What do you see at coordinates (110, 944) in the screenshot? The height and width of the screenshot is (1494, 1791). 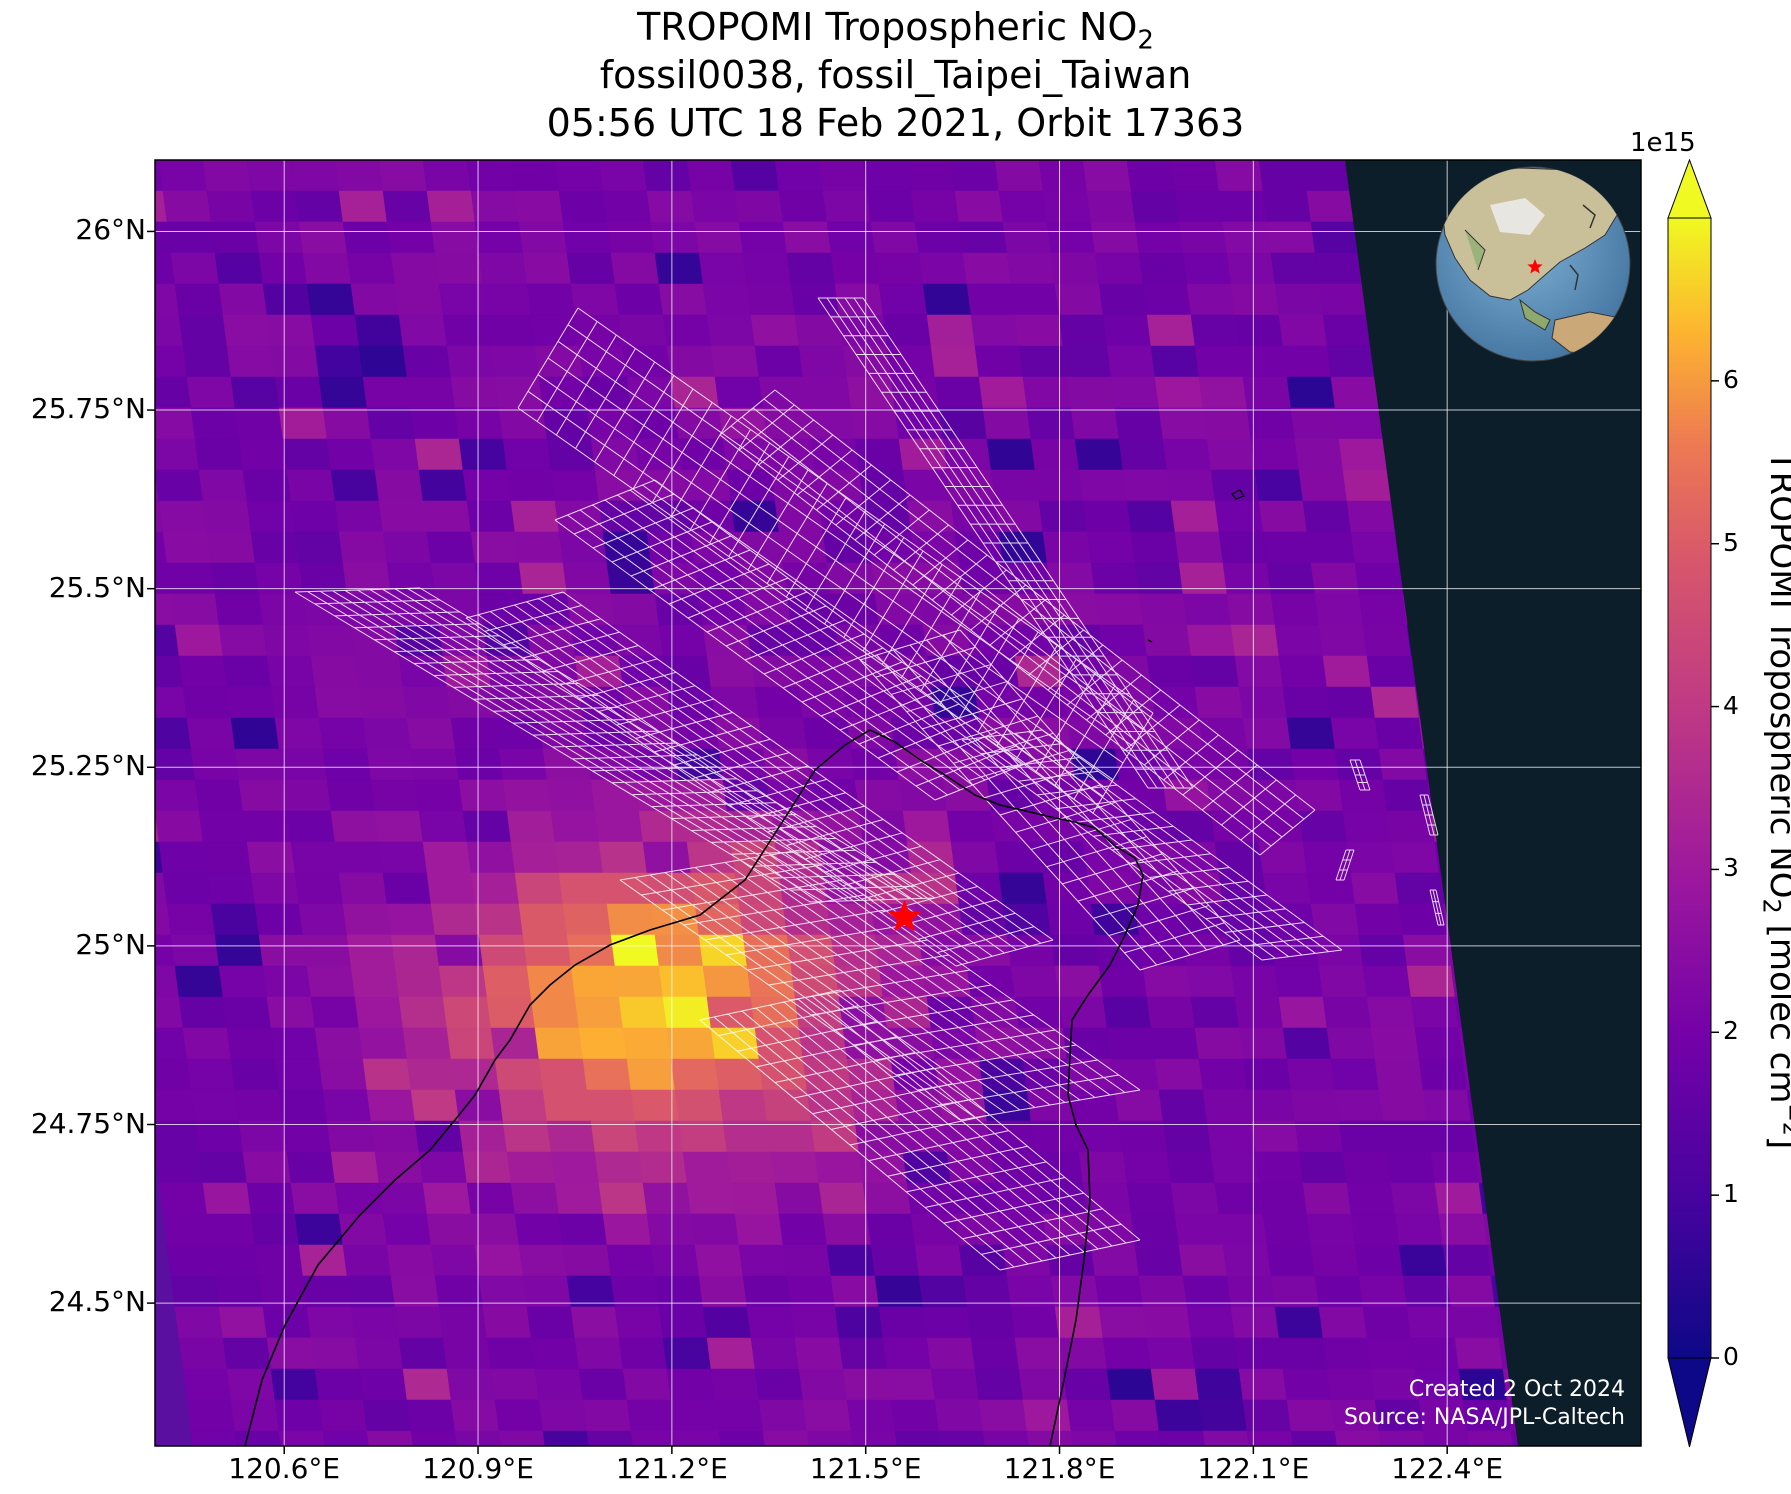 I see `lat-tick-label: 25°N` at bounding box center [110, 944].